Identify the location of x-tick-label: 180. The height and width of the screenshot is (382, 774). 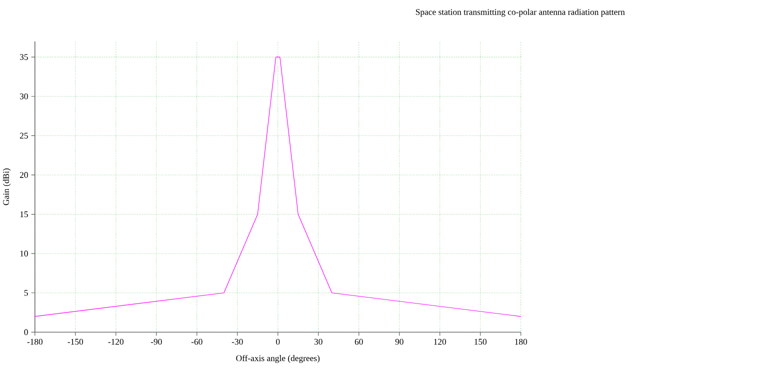
(521, 341).